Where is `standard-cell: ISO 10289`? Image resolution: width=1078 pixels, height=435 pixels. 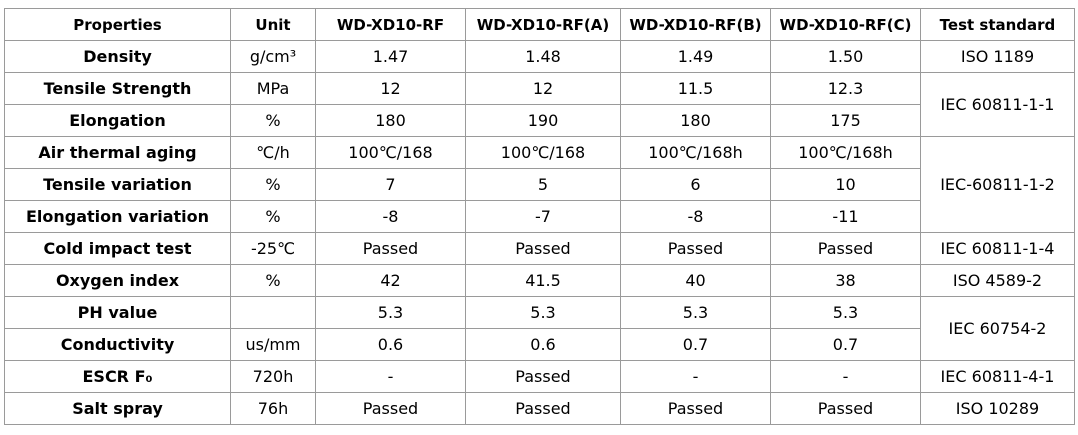
standard-cell: ISO 10289 is located at coordinates (997, 408).